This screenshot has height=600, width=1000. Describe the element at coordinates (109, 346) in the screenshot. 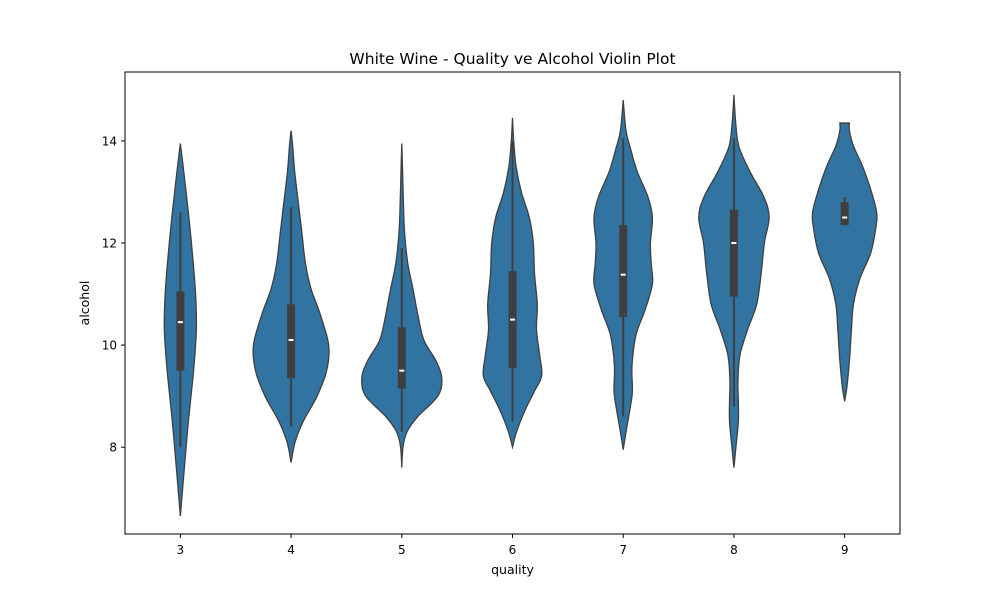

I see `y-tick-label: 10` at that location.